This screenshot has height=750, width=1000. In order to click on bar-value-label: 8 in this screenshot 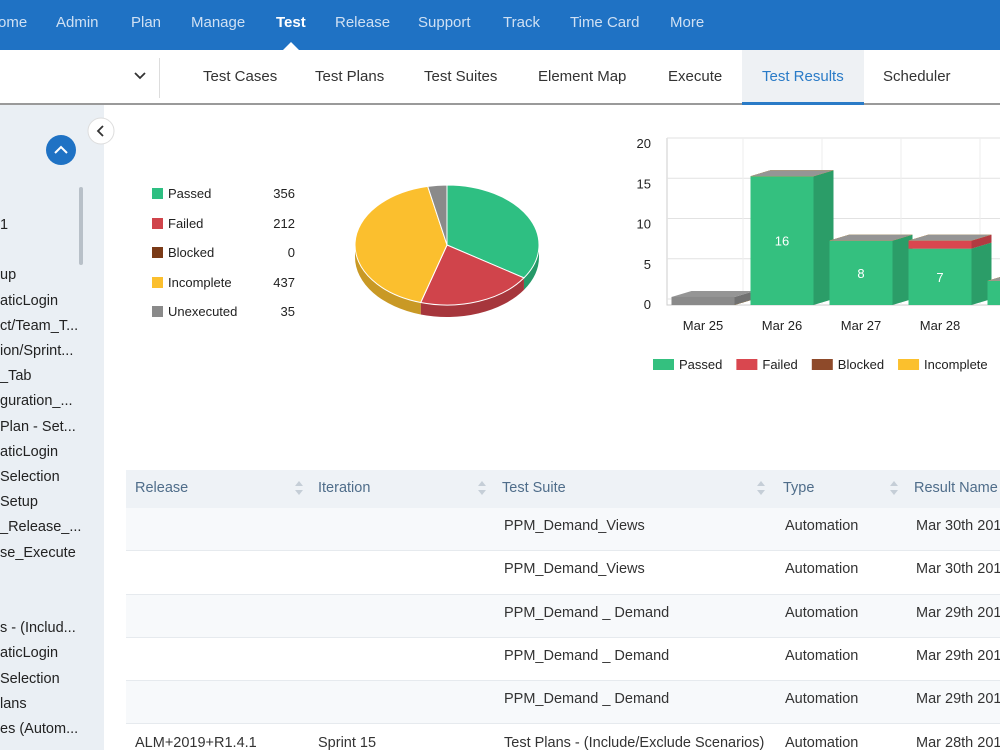, I will do `click(860, 273)`.